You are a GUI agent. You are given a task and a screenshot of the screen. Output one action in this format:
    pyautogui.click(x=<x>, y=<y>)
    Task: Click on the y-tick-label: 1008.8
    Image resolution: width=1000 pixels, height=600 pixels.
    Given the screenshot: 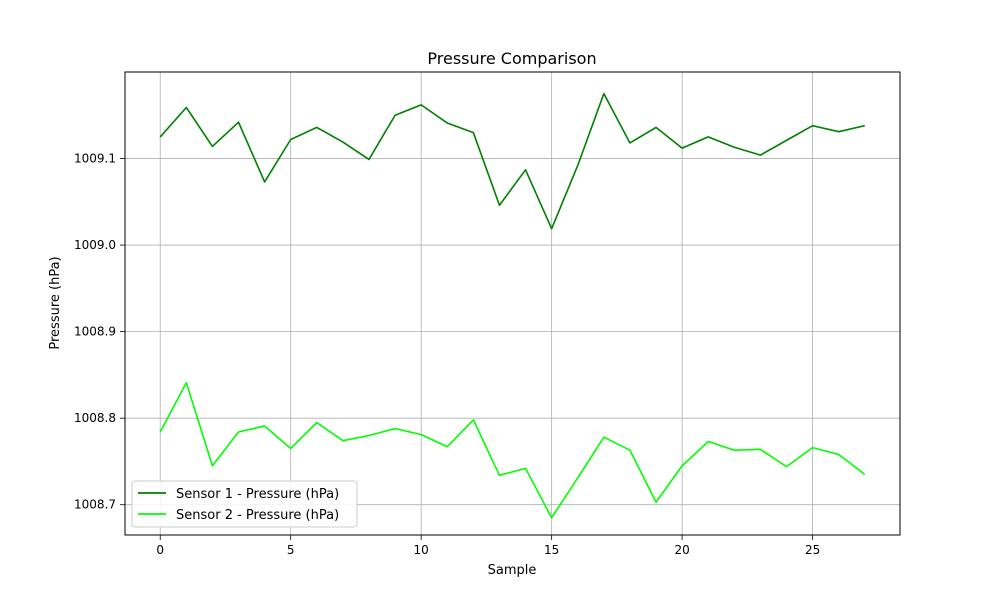 What is the action you would take?
    pyautogui.click(x=95, y=418)
    